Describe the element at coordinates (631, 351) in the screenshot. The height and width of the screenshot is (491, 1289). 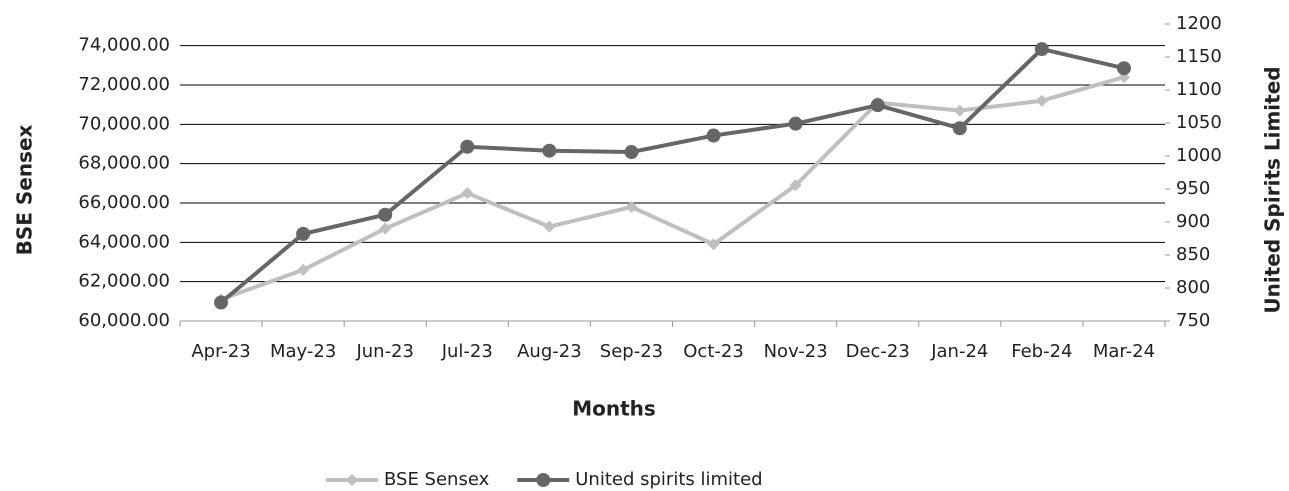
I see `x-tick-label: Sep-23` at that location.